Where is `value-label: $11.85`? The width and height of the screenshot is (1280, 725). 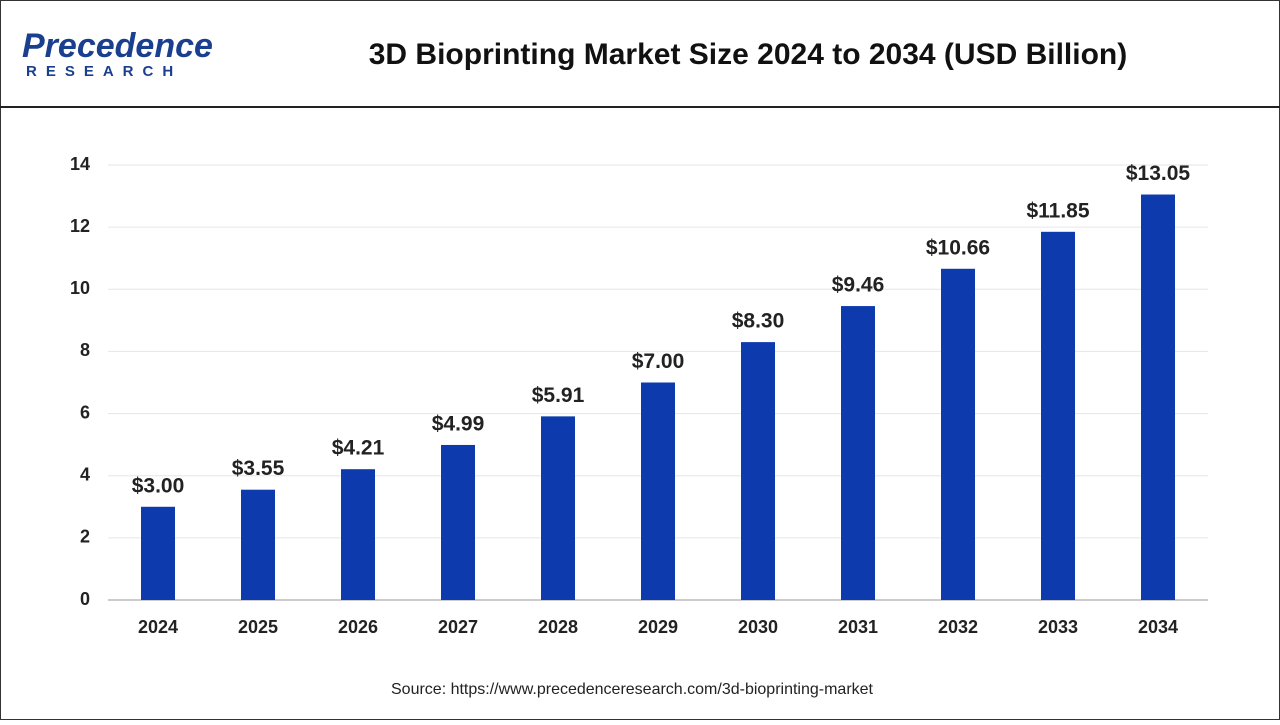 value-label: $11.85 is located at coordinates (1057, 210).